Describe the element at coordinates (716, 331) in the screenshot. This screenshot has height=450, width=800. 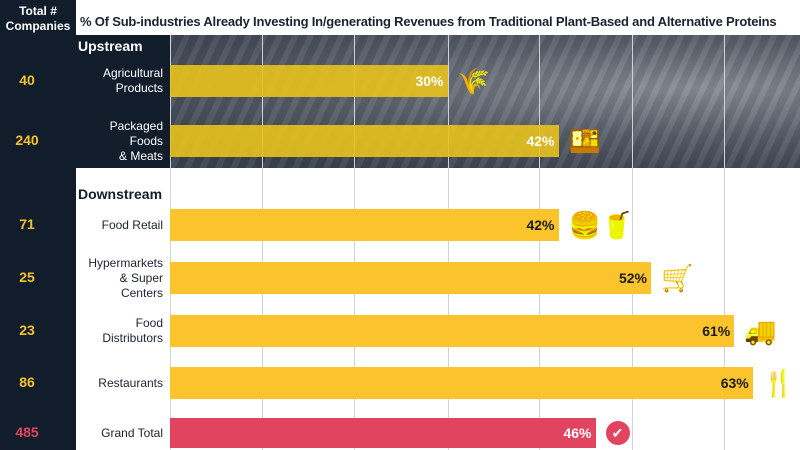
I see `bar-value-label: 61%` at that location.